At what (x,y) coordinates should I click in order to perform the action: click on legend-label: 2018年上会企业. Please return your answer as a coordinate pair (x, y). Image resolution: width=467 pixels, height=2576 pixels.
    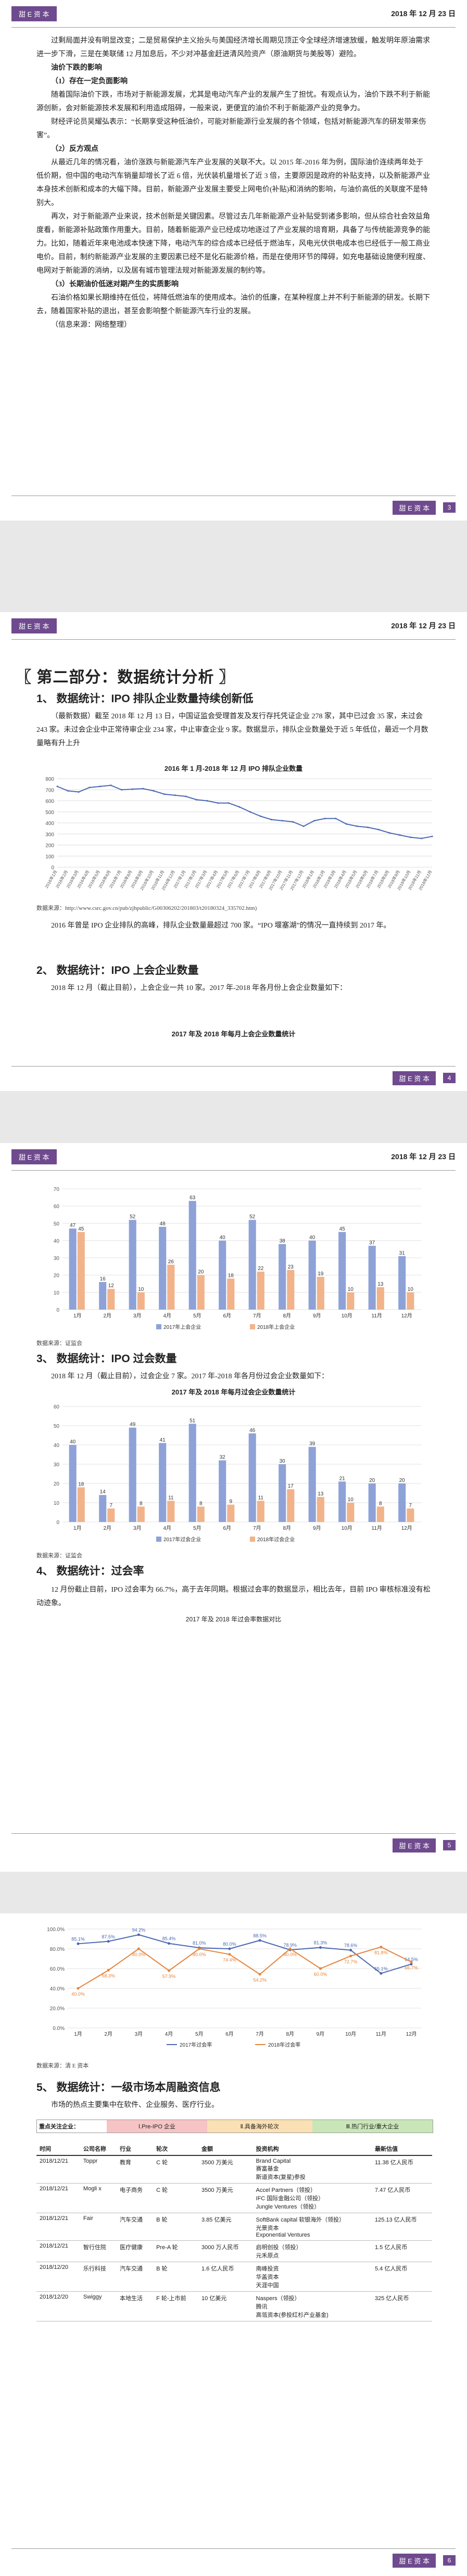
    Looking at the image, I should click on (276, 1327).